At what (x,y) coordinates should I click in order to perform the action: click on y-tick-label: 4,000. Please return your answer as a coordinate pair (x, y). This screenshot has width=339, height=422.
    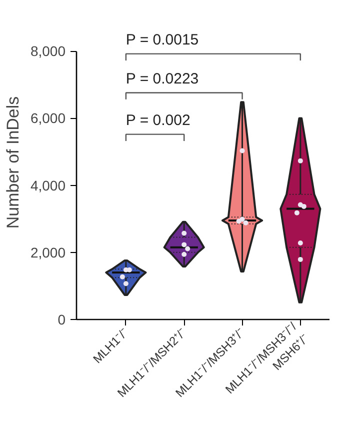
    Looking at the image, I should click on (48, 185).